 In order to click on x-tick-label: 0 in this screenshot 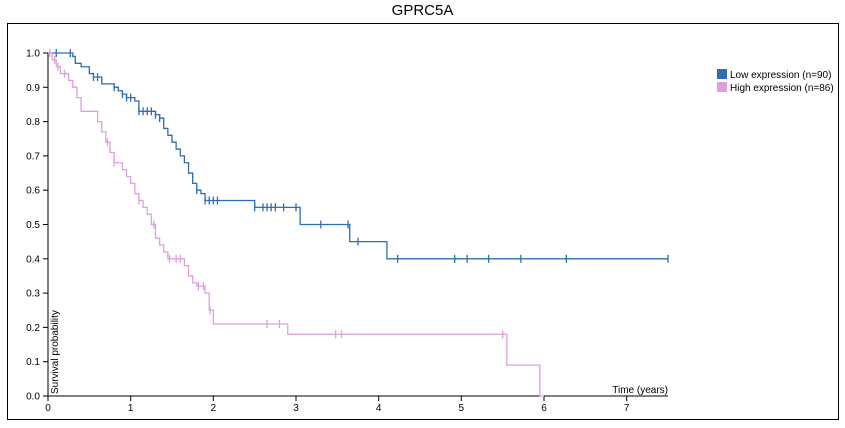, I will do `click(48, 408)`.